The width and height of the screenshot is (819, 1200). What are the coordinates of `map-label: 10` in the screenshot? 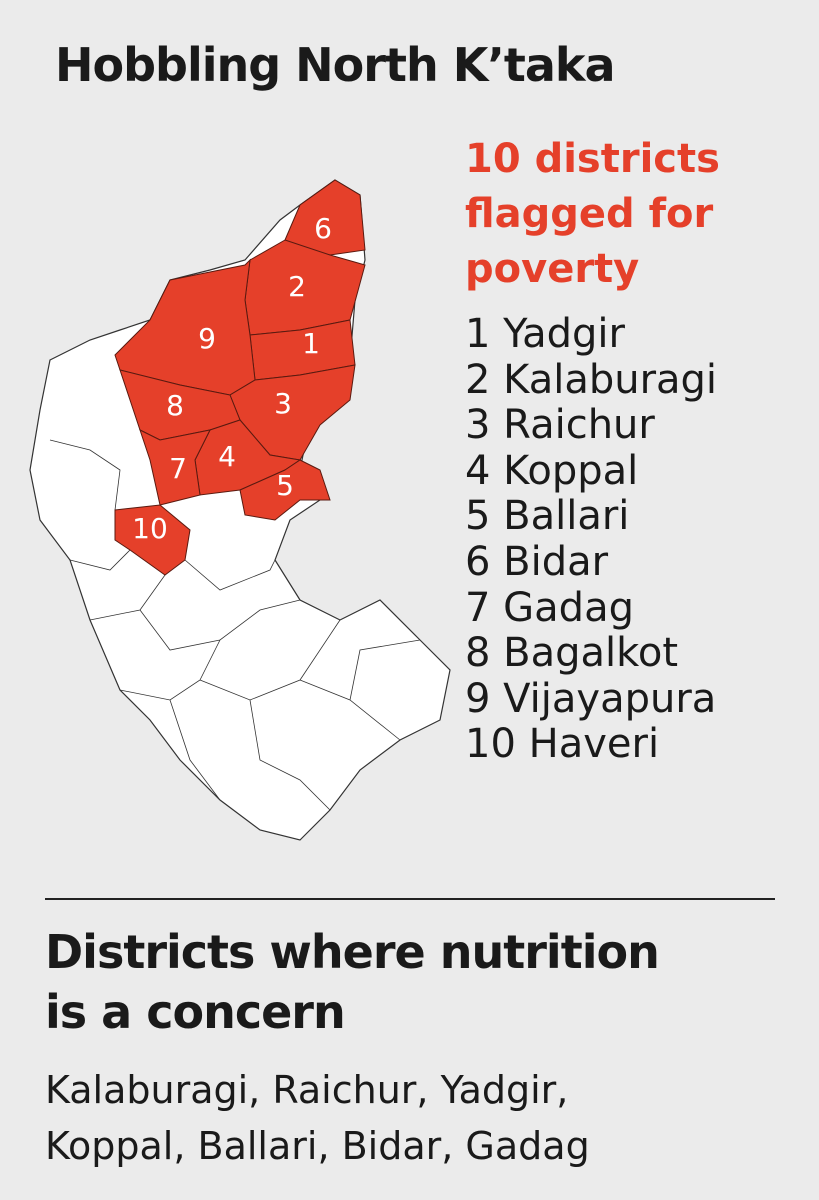 It's located at (150, 528).